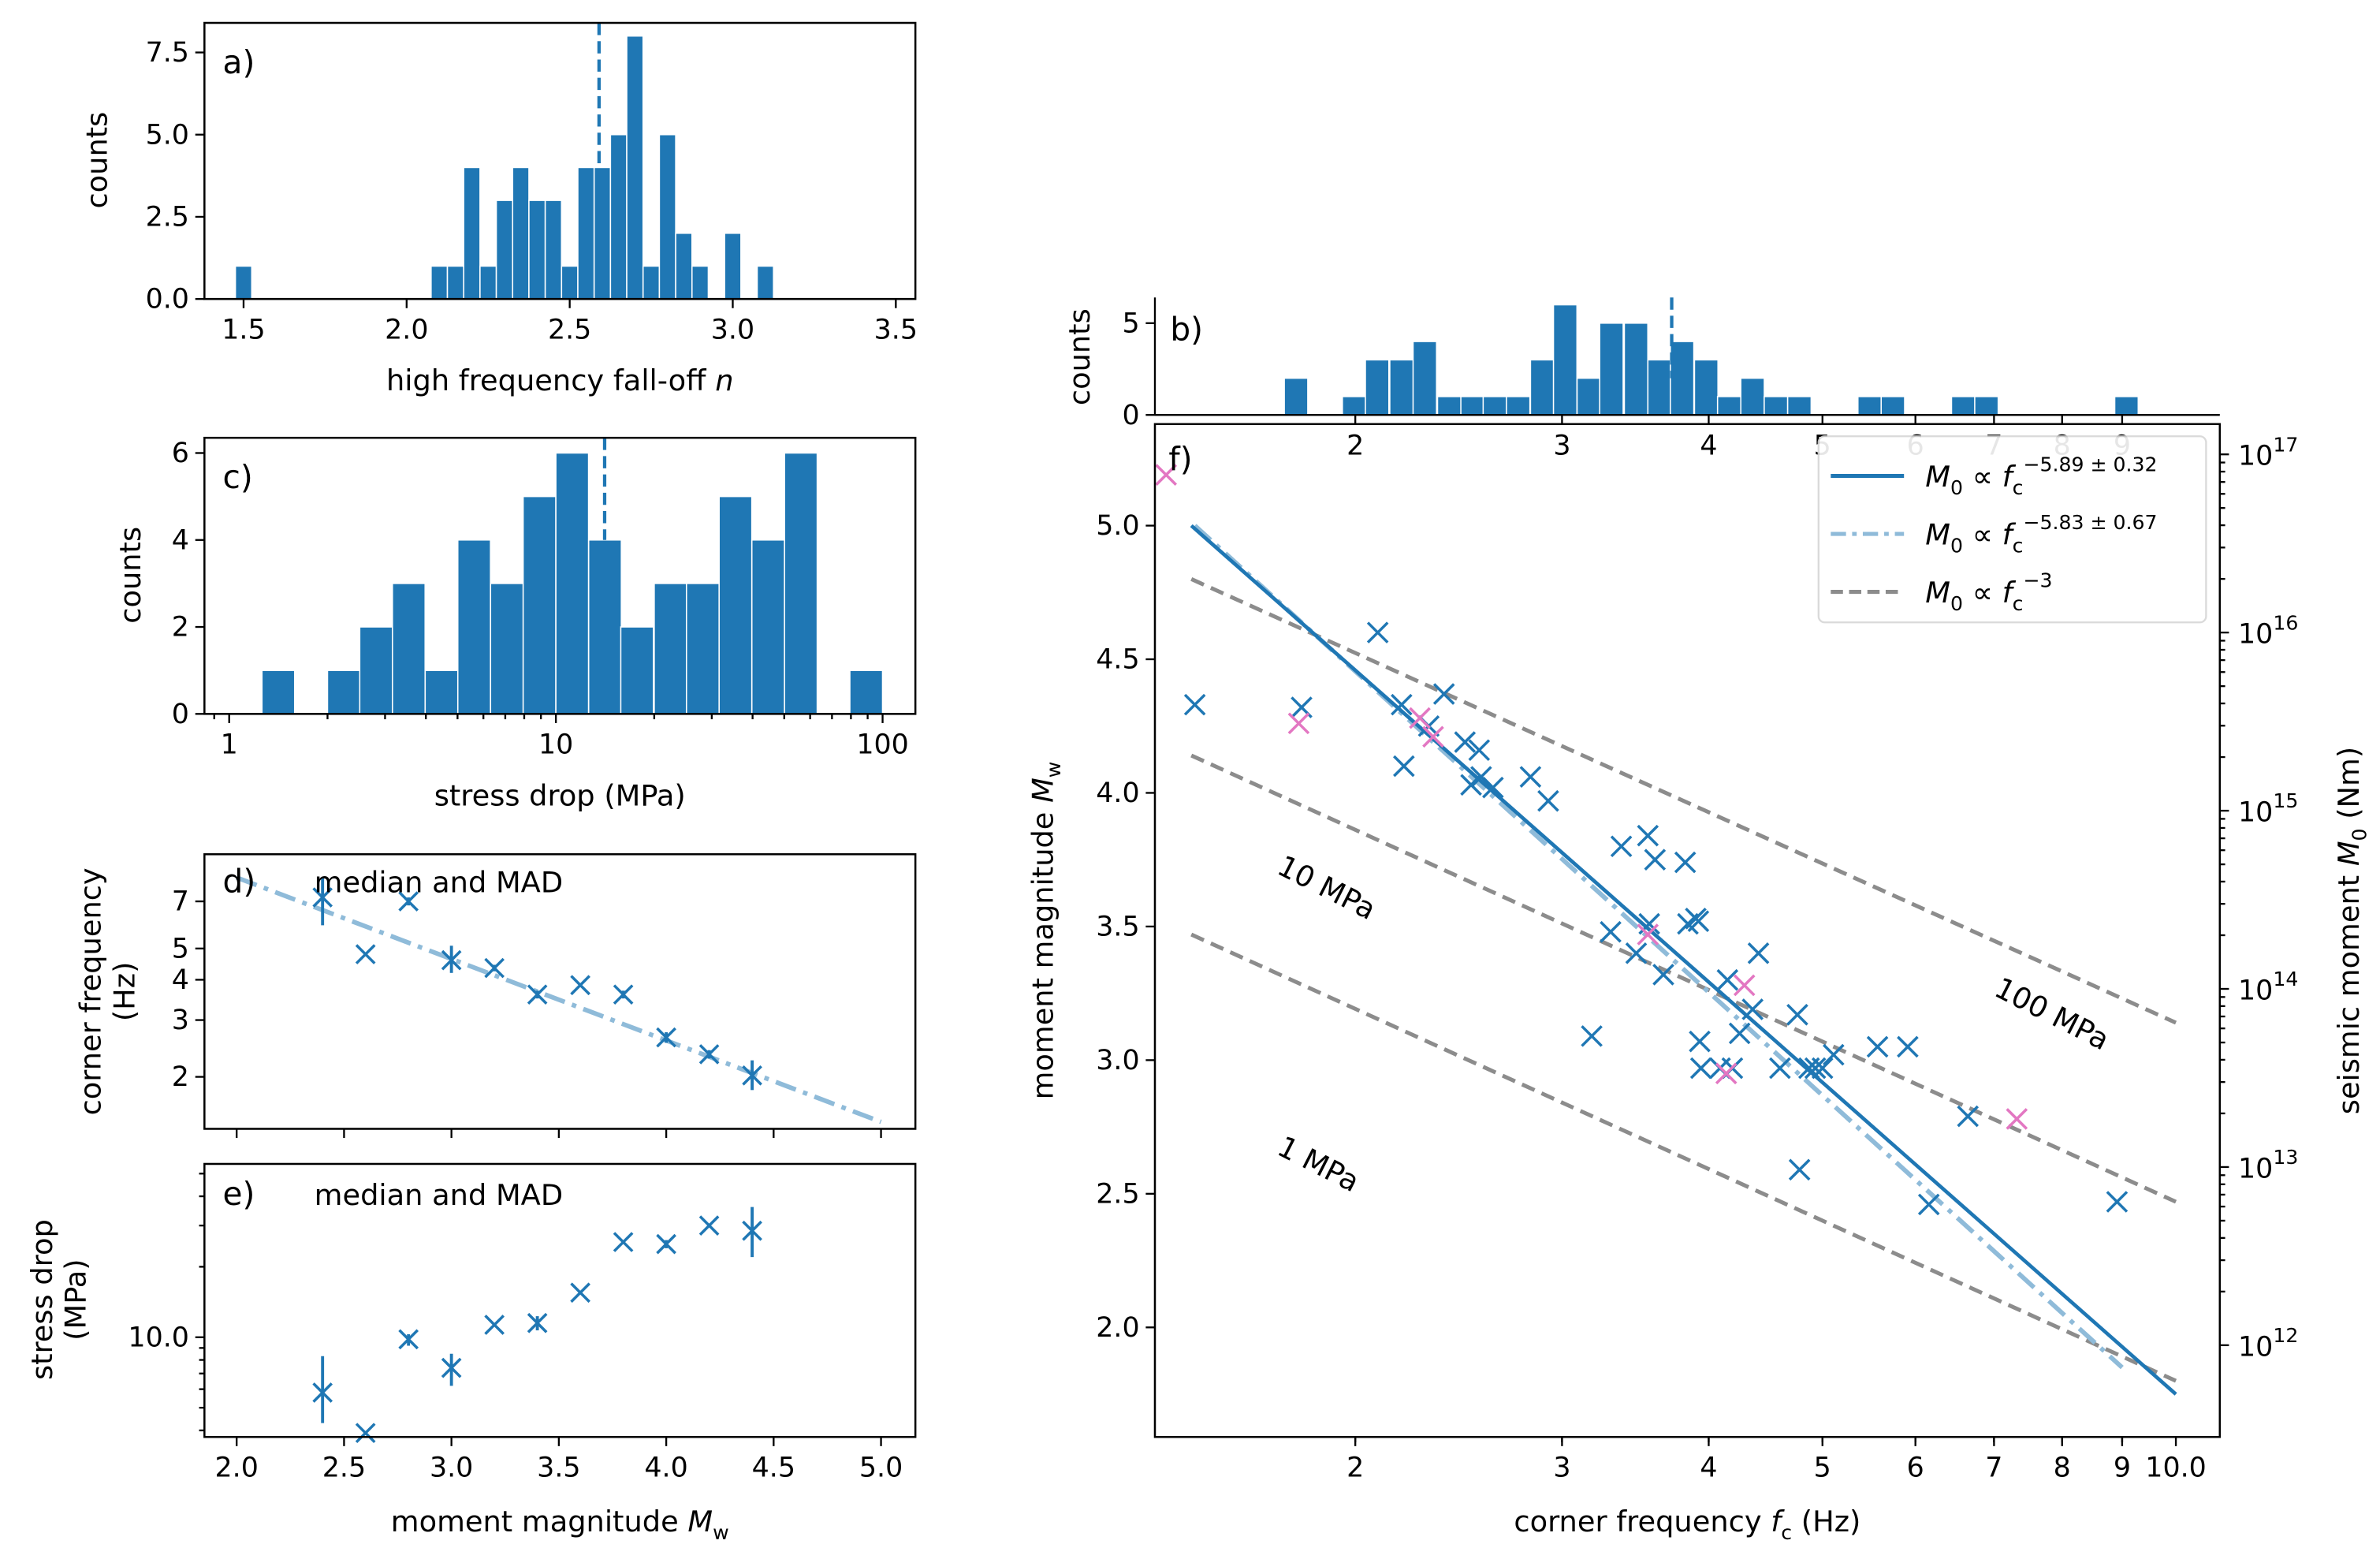 This screenshot has height=1559, width=2380. I want to click on stress-label-1mpa: 1 MPa, so click(1318, 1164).